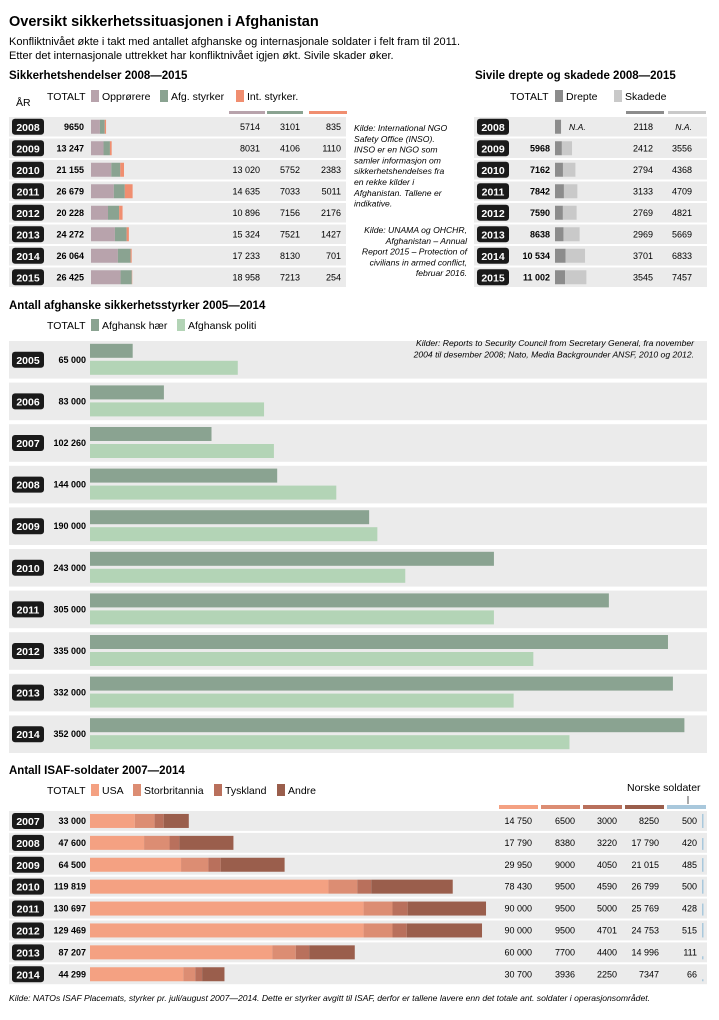 The image size is (719, 1020). Describe the element at coordinates (493, 235) in the screenshot. I see `civilian-year-label-2013: 2013` at that location.